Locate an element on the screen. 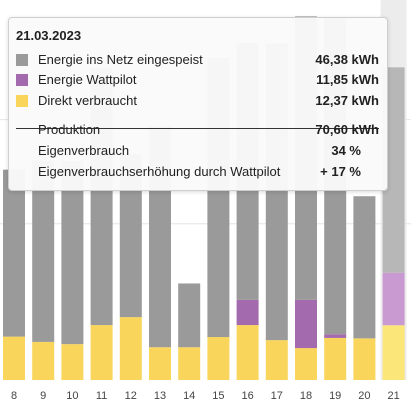 This screenshot has width=411, height=420. tooltip-row-wattpilot: Energie Wattpilot 11,85 kWh is located at coordinates (197, 80).